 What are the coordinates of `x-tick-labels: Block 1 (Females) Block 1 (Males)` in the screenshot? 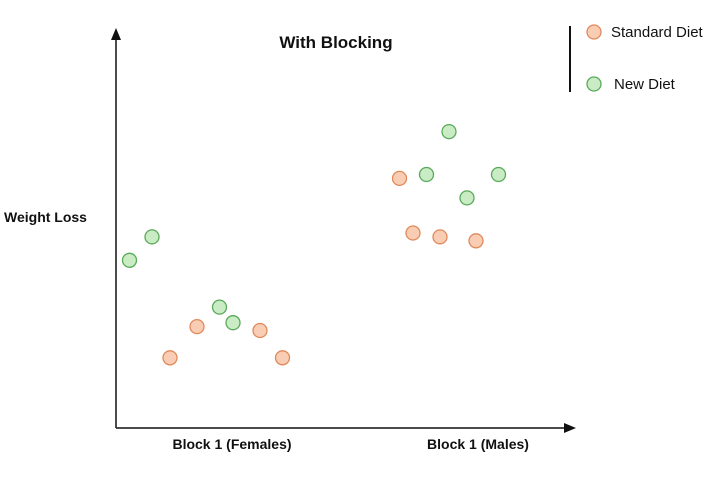 It's located at (350, 444).